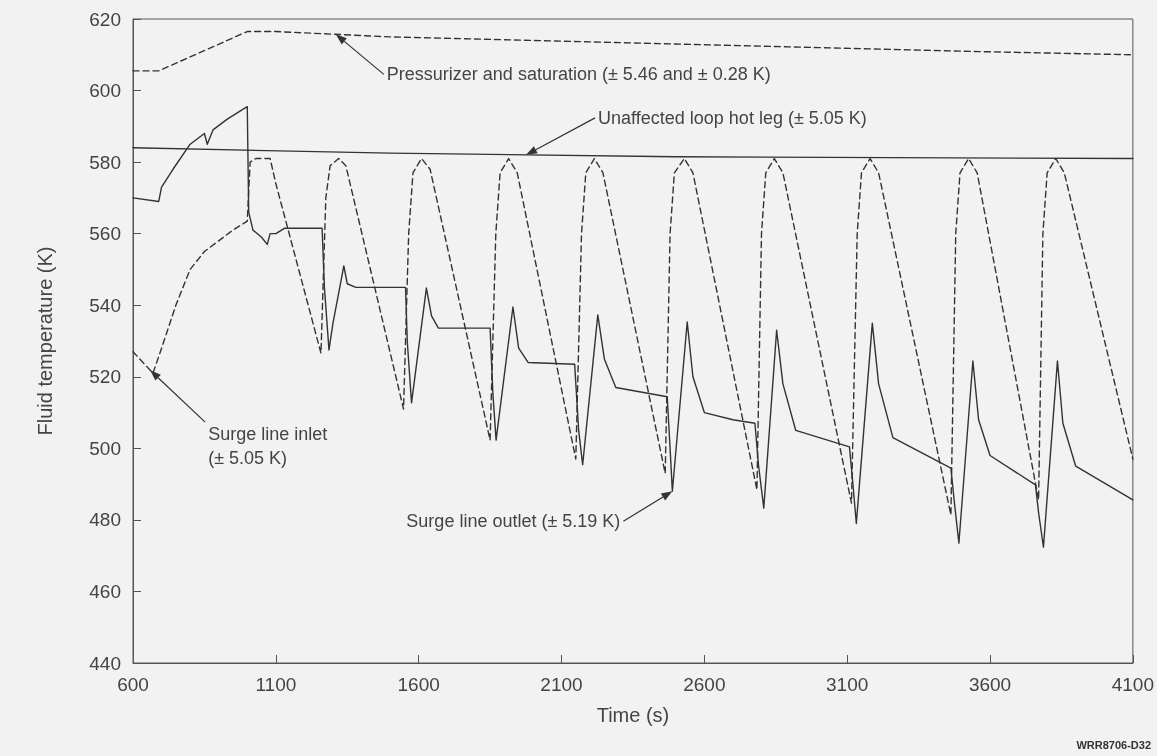 The image size is (1157, 756). I want to click on y-tick-label: 460, so click(105, 591).